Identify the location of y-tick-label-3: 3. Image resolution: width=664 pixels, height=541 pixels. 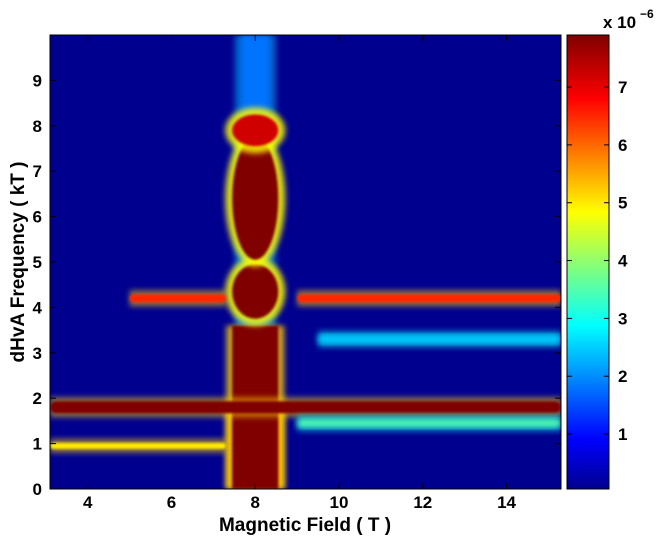
(37, 353).